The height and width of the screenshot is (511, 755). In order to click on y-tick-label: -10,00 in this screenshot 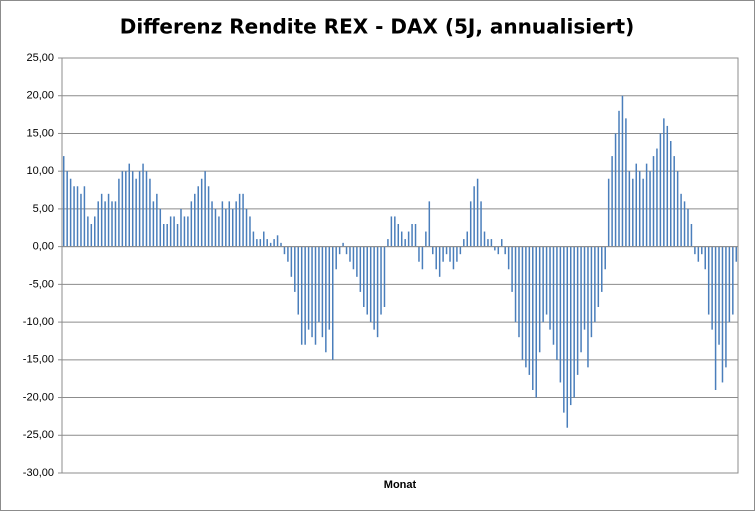, I will do `click(38, 322)`.